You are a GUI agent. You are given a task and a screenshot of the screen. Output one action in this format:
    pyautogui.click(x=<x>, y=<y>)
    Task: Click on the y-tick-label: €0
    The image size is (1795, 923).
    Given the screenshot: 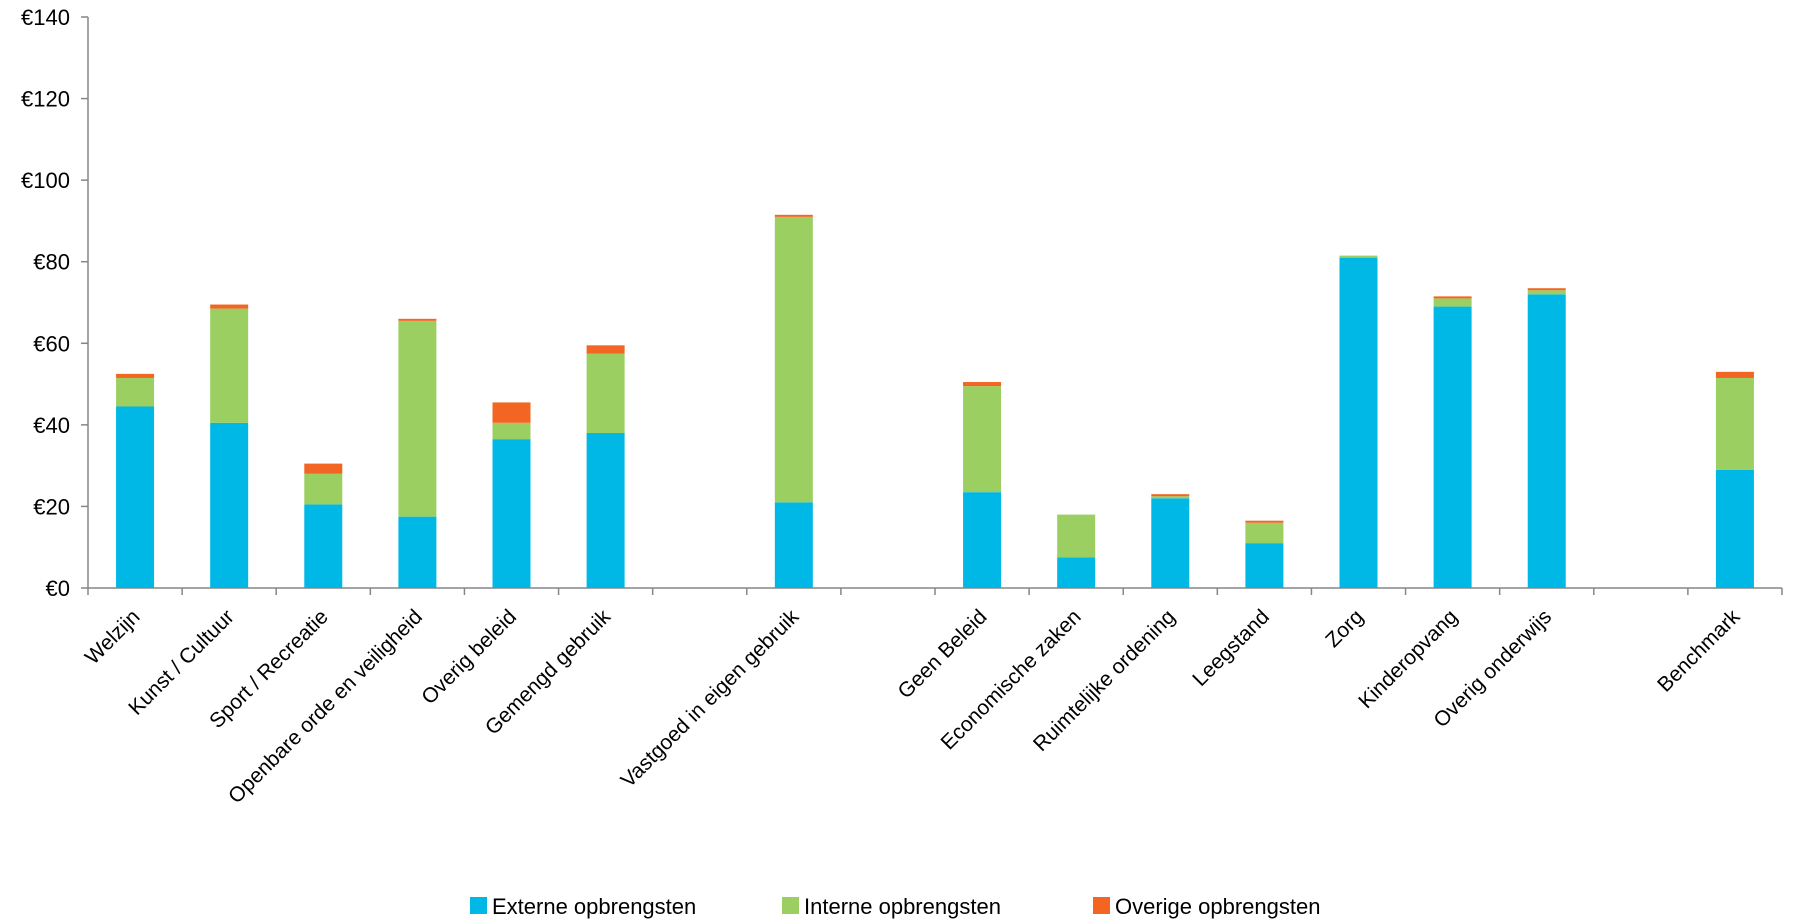 What is the action you would take?
    pyautogui.click(x=58, y=588)
    